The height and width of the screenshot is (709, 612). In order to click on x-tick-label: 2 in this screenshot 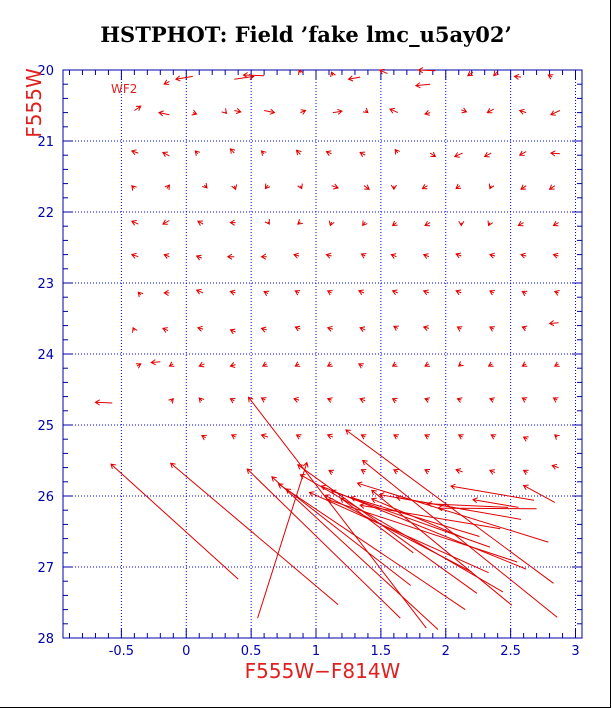, I will do `click(446, 651)`.